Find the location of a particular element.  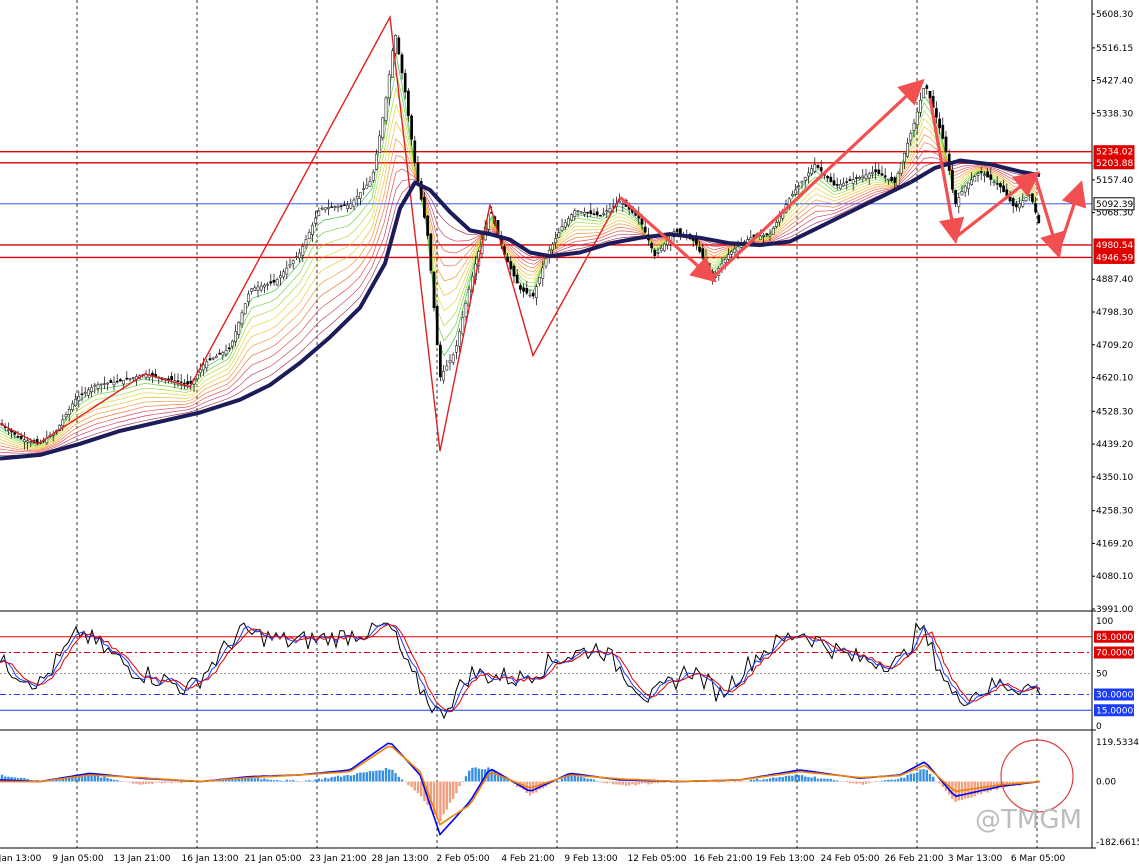

stochastic-level-label: 50 is located at coordinates (1102, 675).